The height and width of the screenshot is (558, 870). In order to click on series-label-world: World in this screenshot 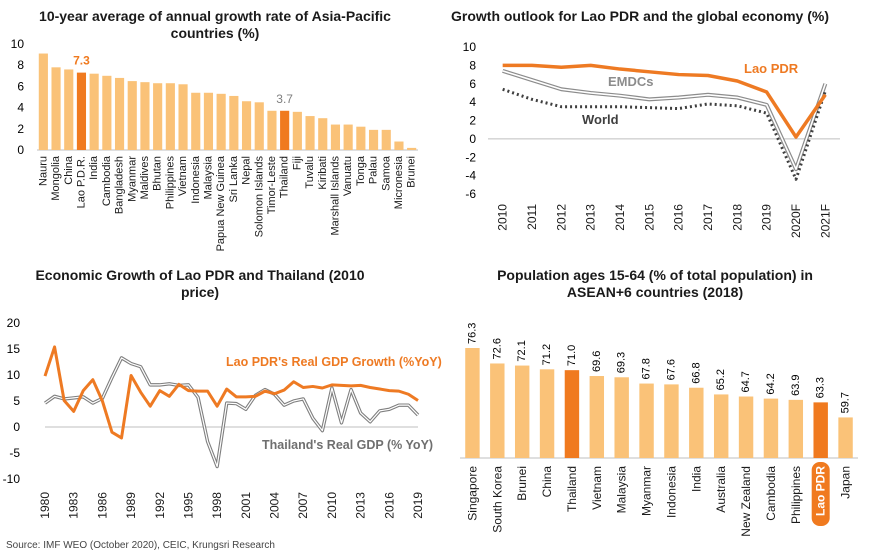, I will do `click(600, 119)`.